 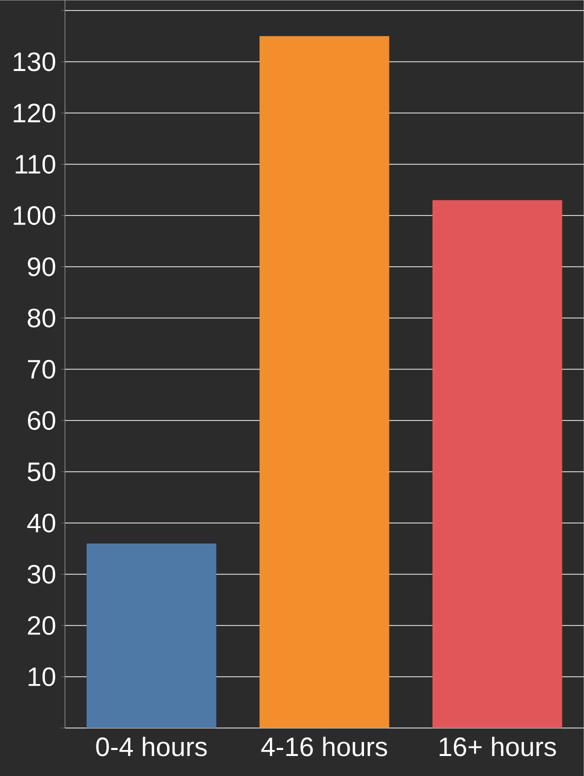 I want to click on y-tick-label: 110, so click(x=36, y=164).